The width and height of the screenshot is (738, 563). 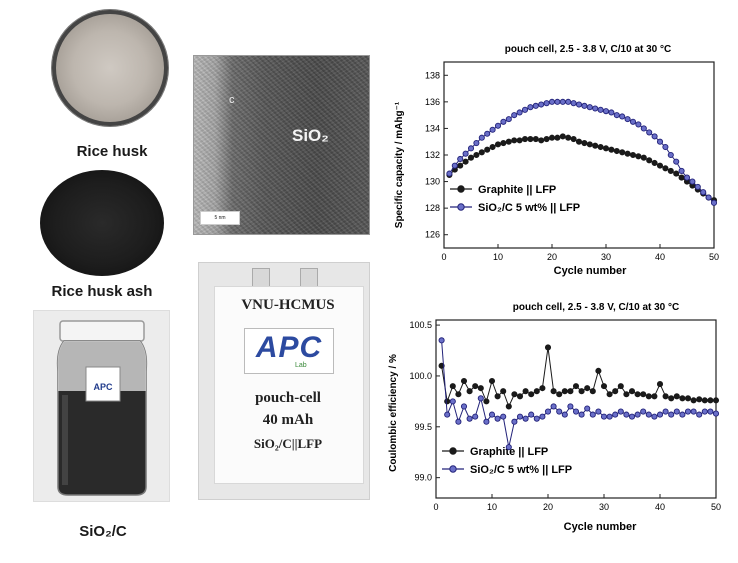 What do you see at coordinates (716, 507) in the screenshot?
I see `efficiency-xtick-label: 50` at bounding box center [716, 507].